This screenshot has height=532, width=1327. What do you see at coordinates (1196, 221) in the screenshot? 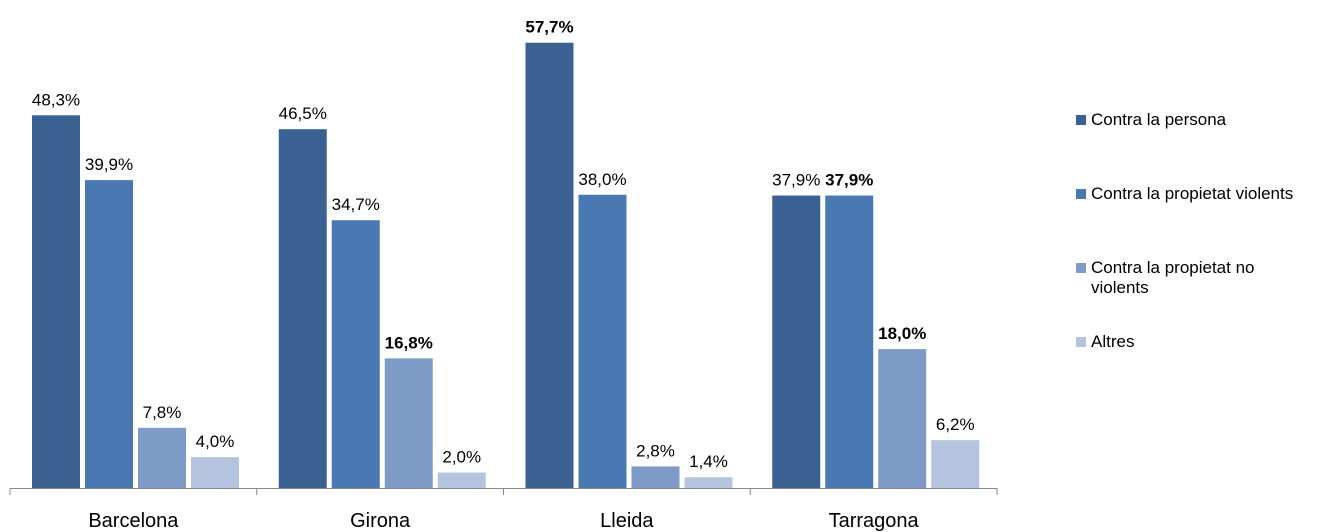
I see `legend-item: Contra la propietat violents` at bounding box center [1196, 221].